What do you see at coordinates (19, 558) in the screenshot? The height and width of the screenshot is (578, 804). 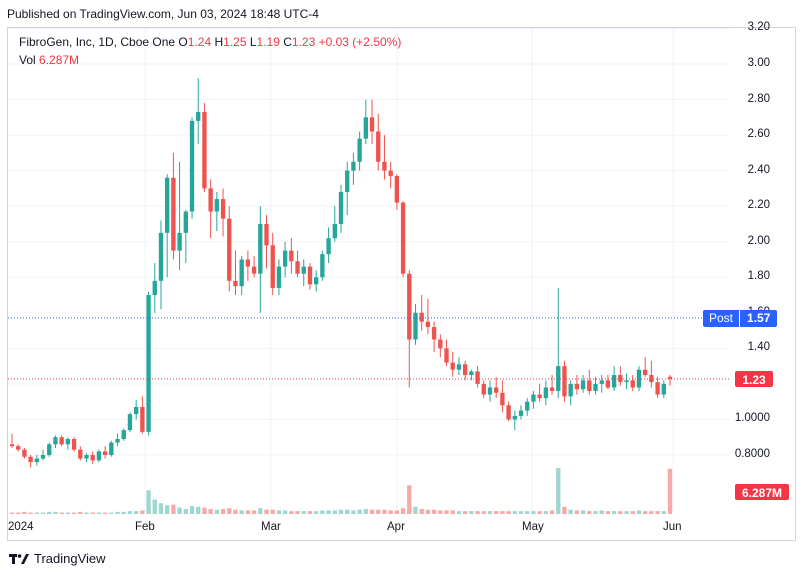 I see `tradingview-logo-icon` at bounding box center [19, 558].